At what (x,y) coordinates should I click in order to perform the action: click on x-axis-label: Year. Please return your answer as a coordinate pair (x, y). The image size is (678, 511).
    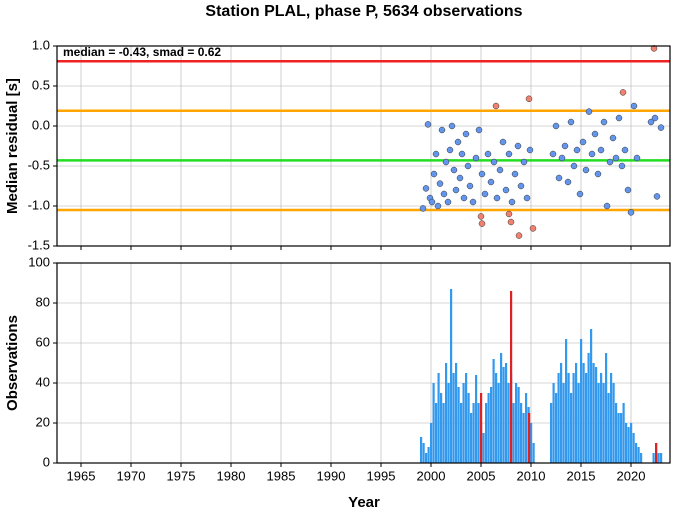
    Looking at the image, I should click on (364, 502).